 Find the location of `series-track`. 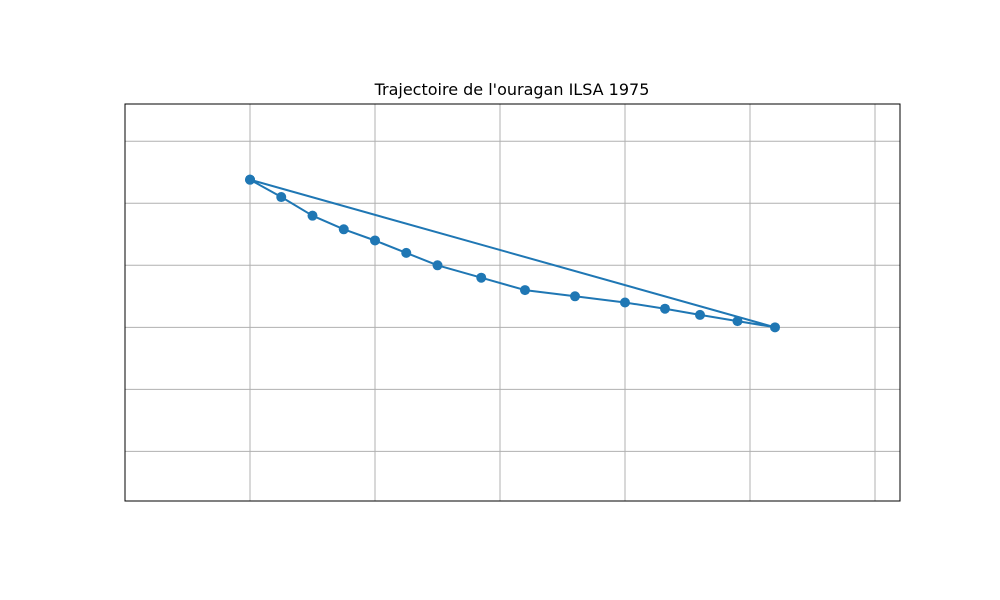

series-track is located at coordinates (512, 253).